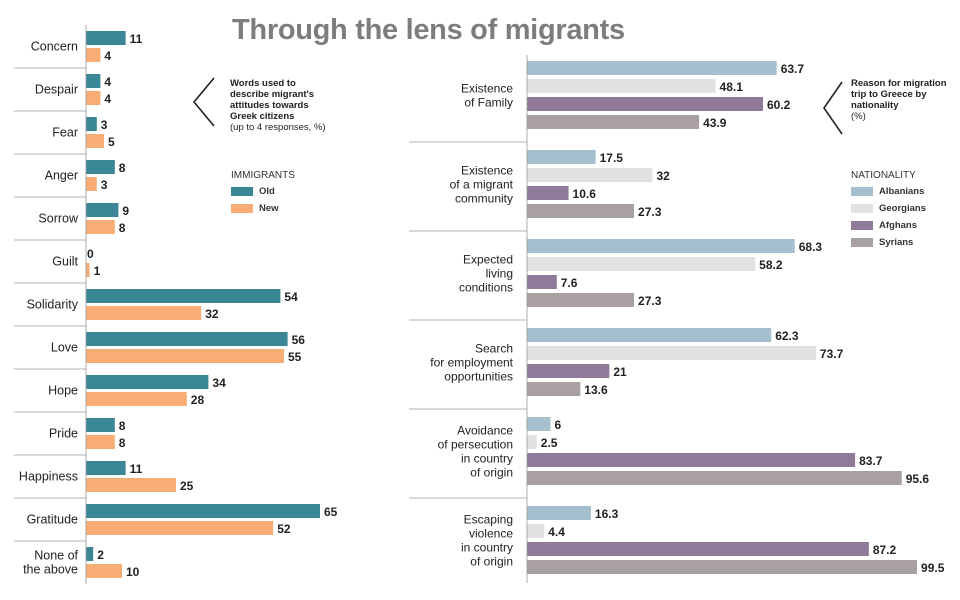  Describe the element at coordinates (484, 199) in the screenshot. I see `category-label-existence-of-a-migrant-community: community` at that location.